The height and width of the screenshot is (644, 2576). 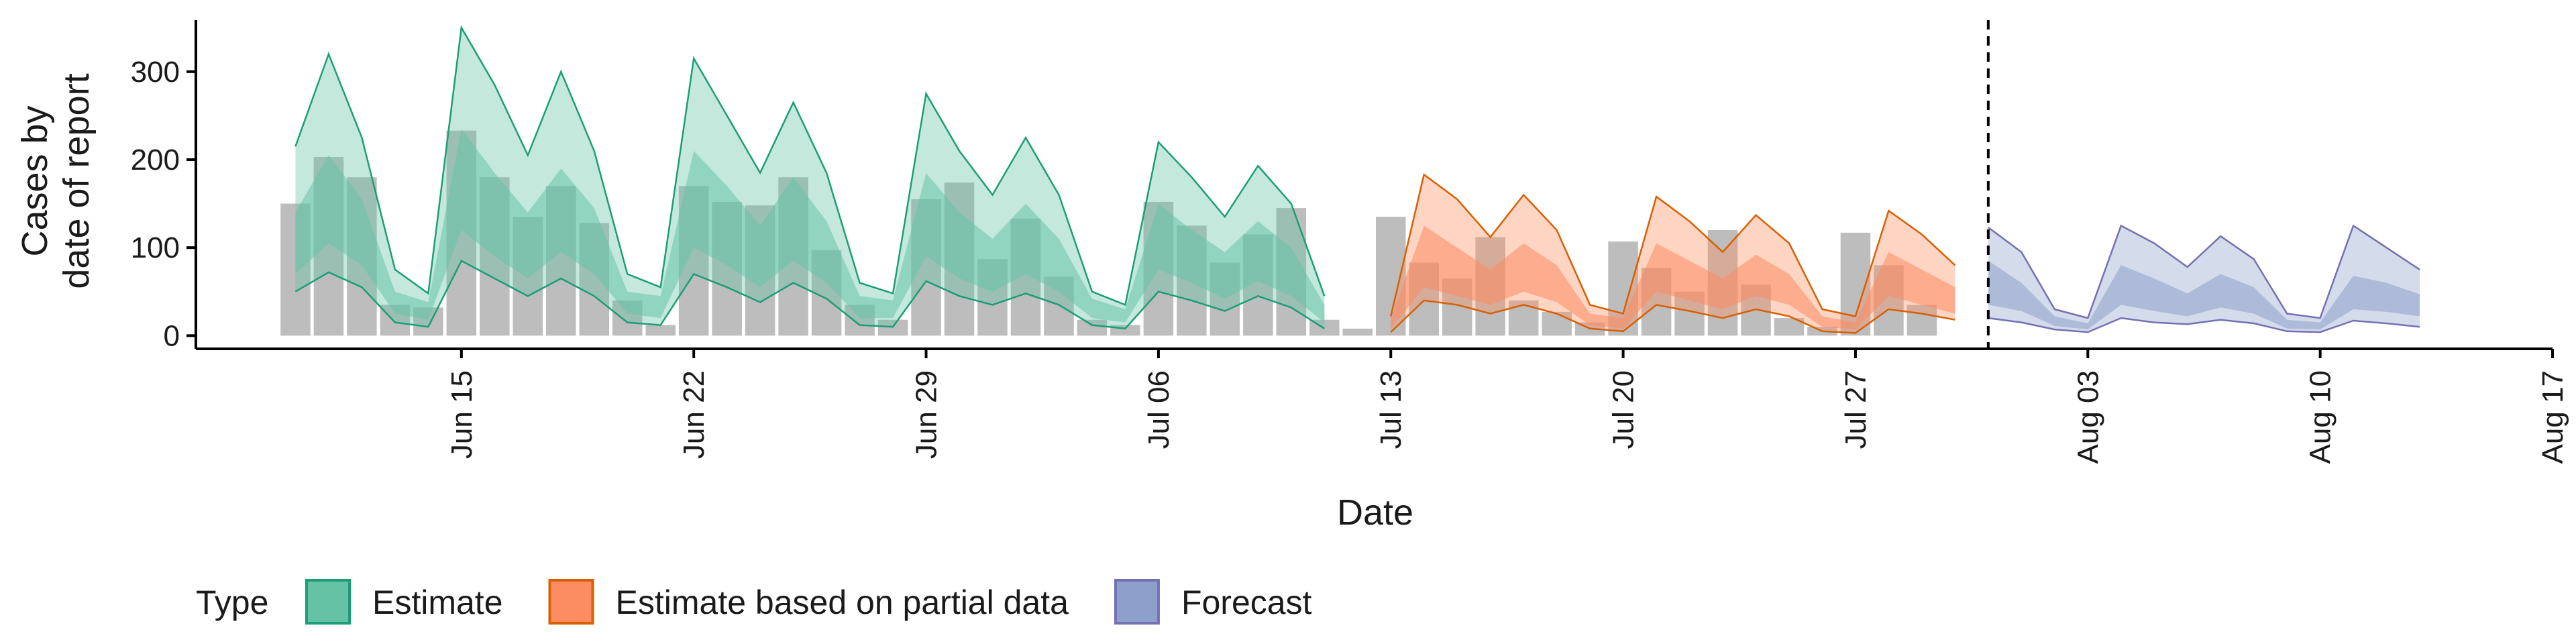 I want to click on legend-item-estimate: Estimate, so click(x=404, y=602).